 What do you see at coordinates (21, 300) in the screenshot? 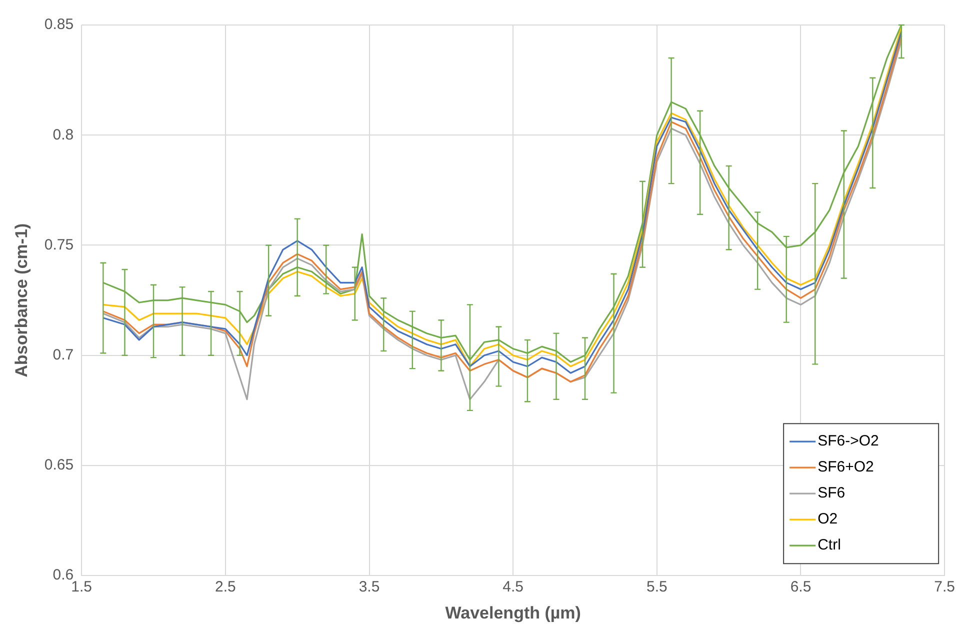
I see `y-axis-title: Absorbance (cm-1)` at bounding box center [21, 300].